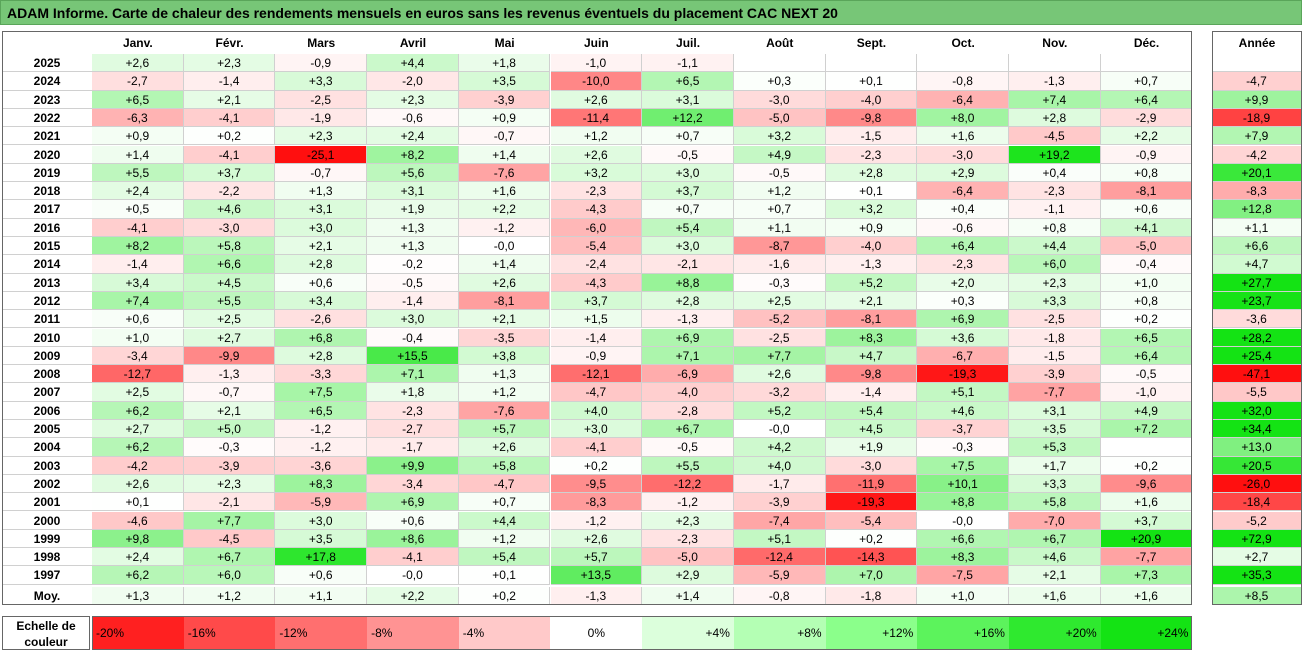  I want to click on annual-cell: -8,3, so click(1257, 191).